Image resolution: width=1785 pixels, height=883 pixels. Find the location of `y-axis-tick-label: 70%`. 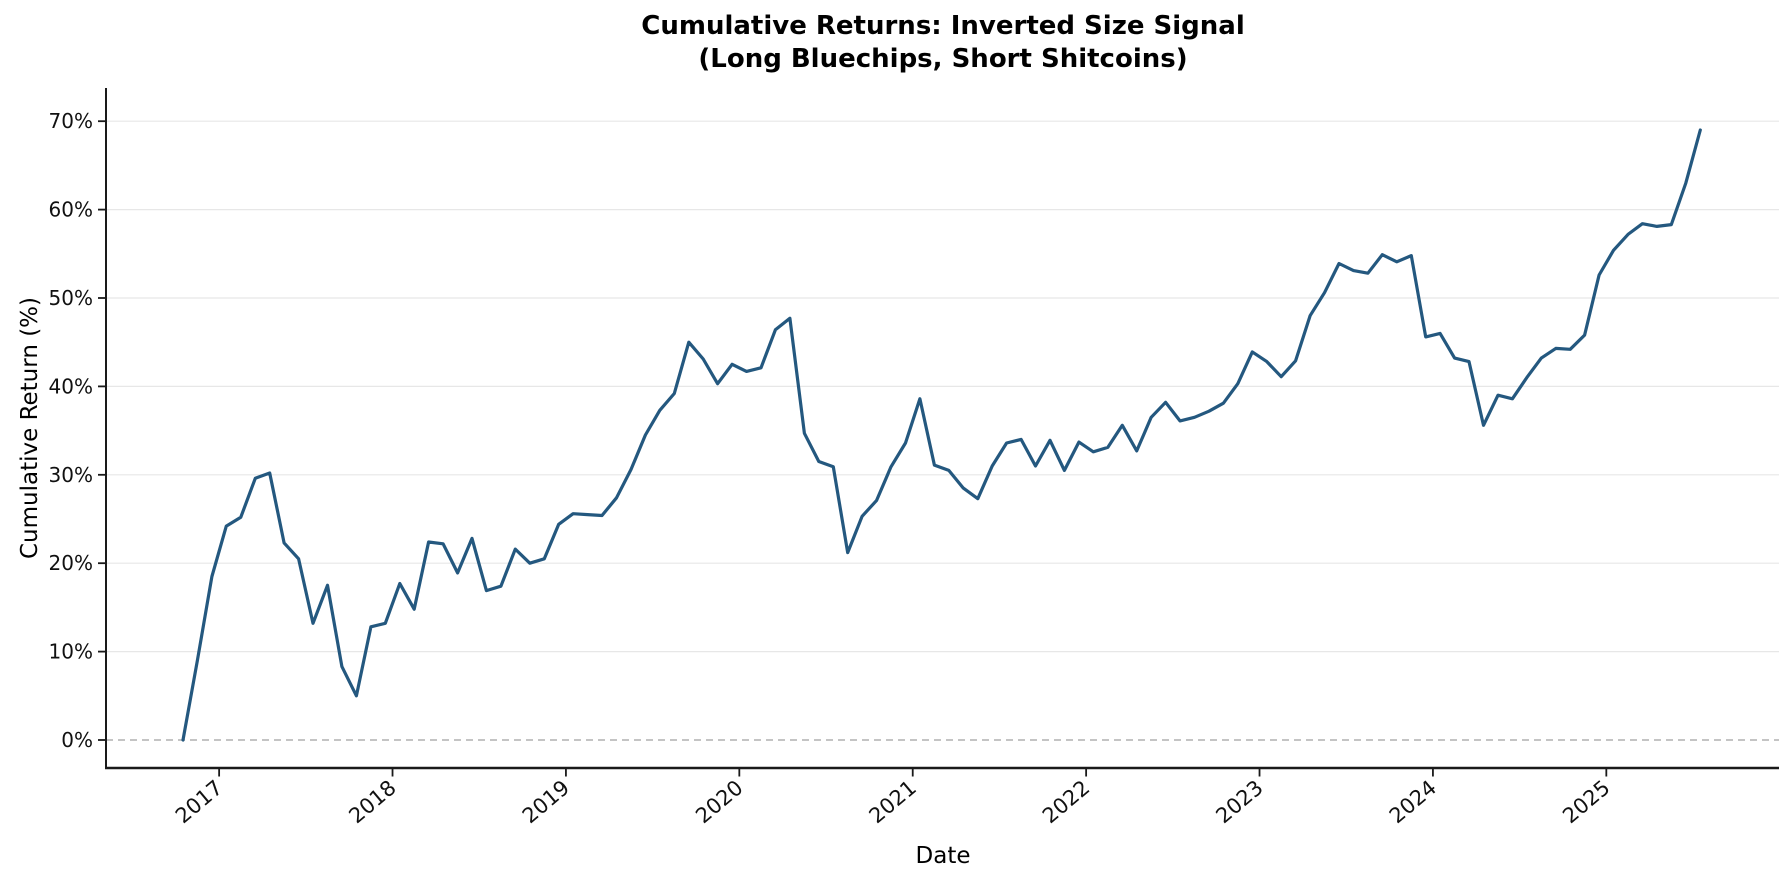

y-axis-tick-label: 70% is located at coordinates (71, 121).